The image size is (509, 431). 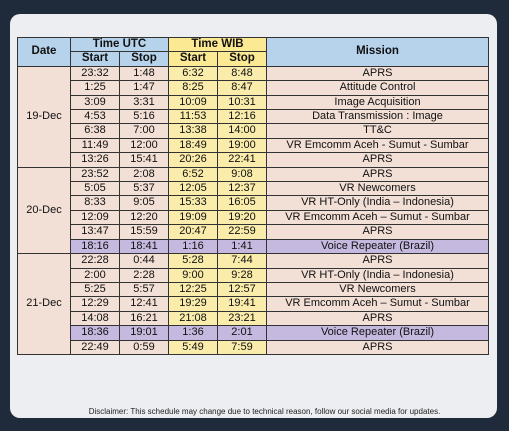 I want to click on wib-stop-cell: 19:20, so click(x=242, y=217).